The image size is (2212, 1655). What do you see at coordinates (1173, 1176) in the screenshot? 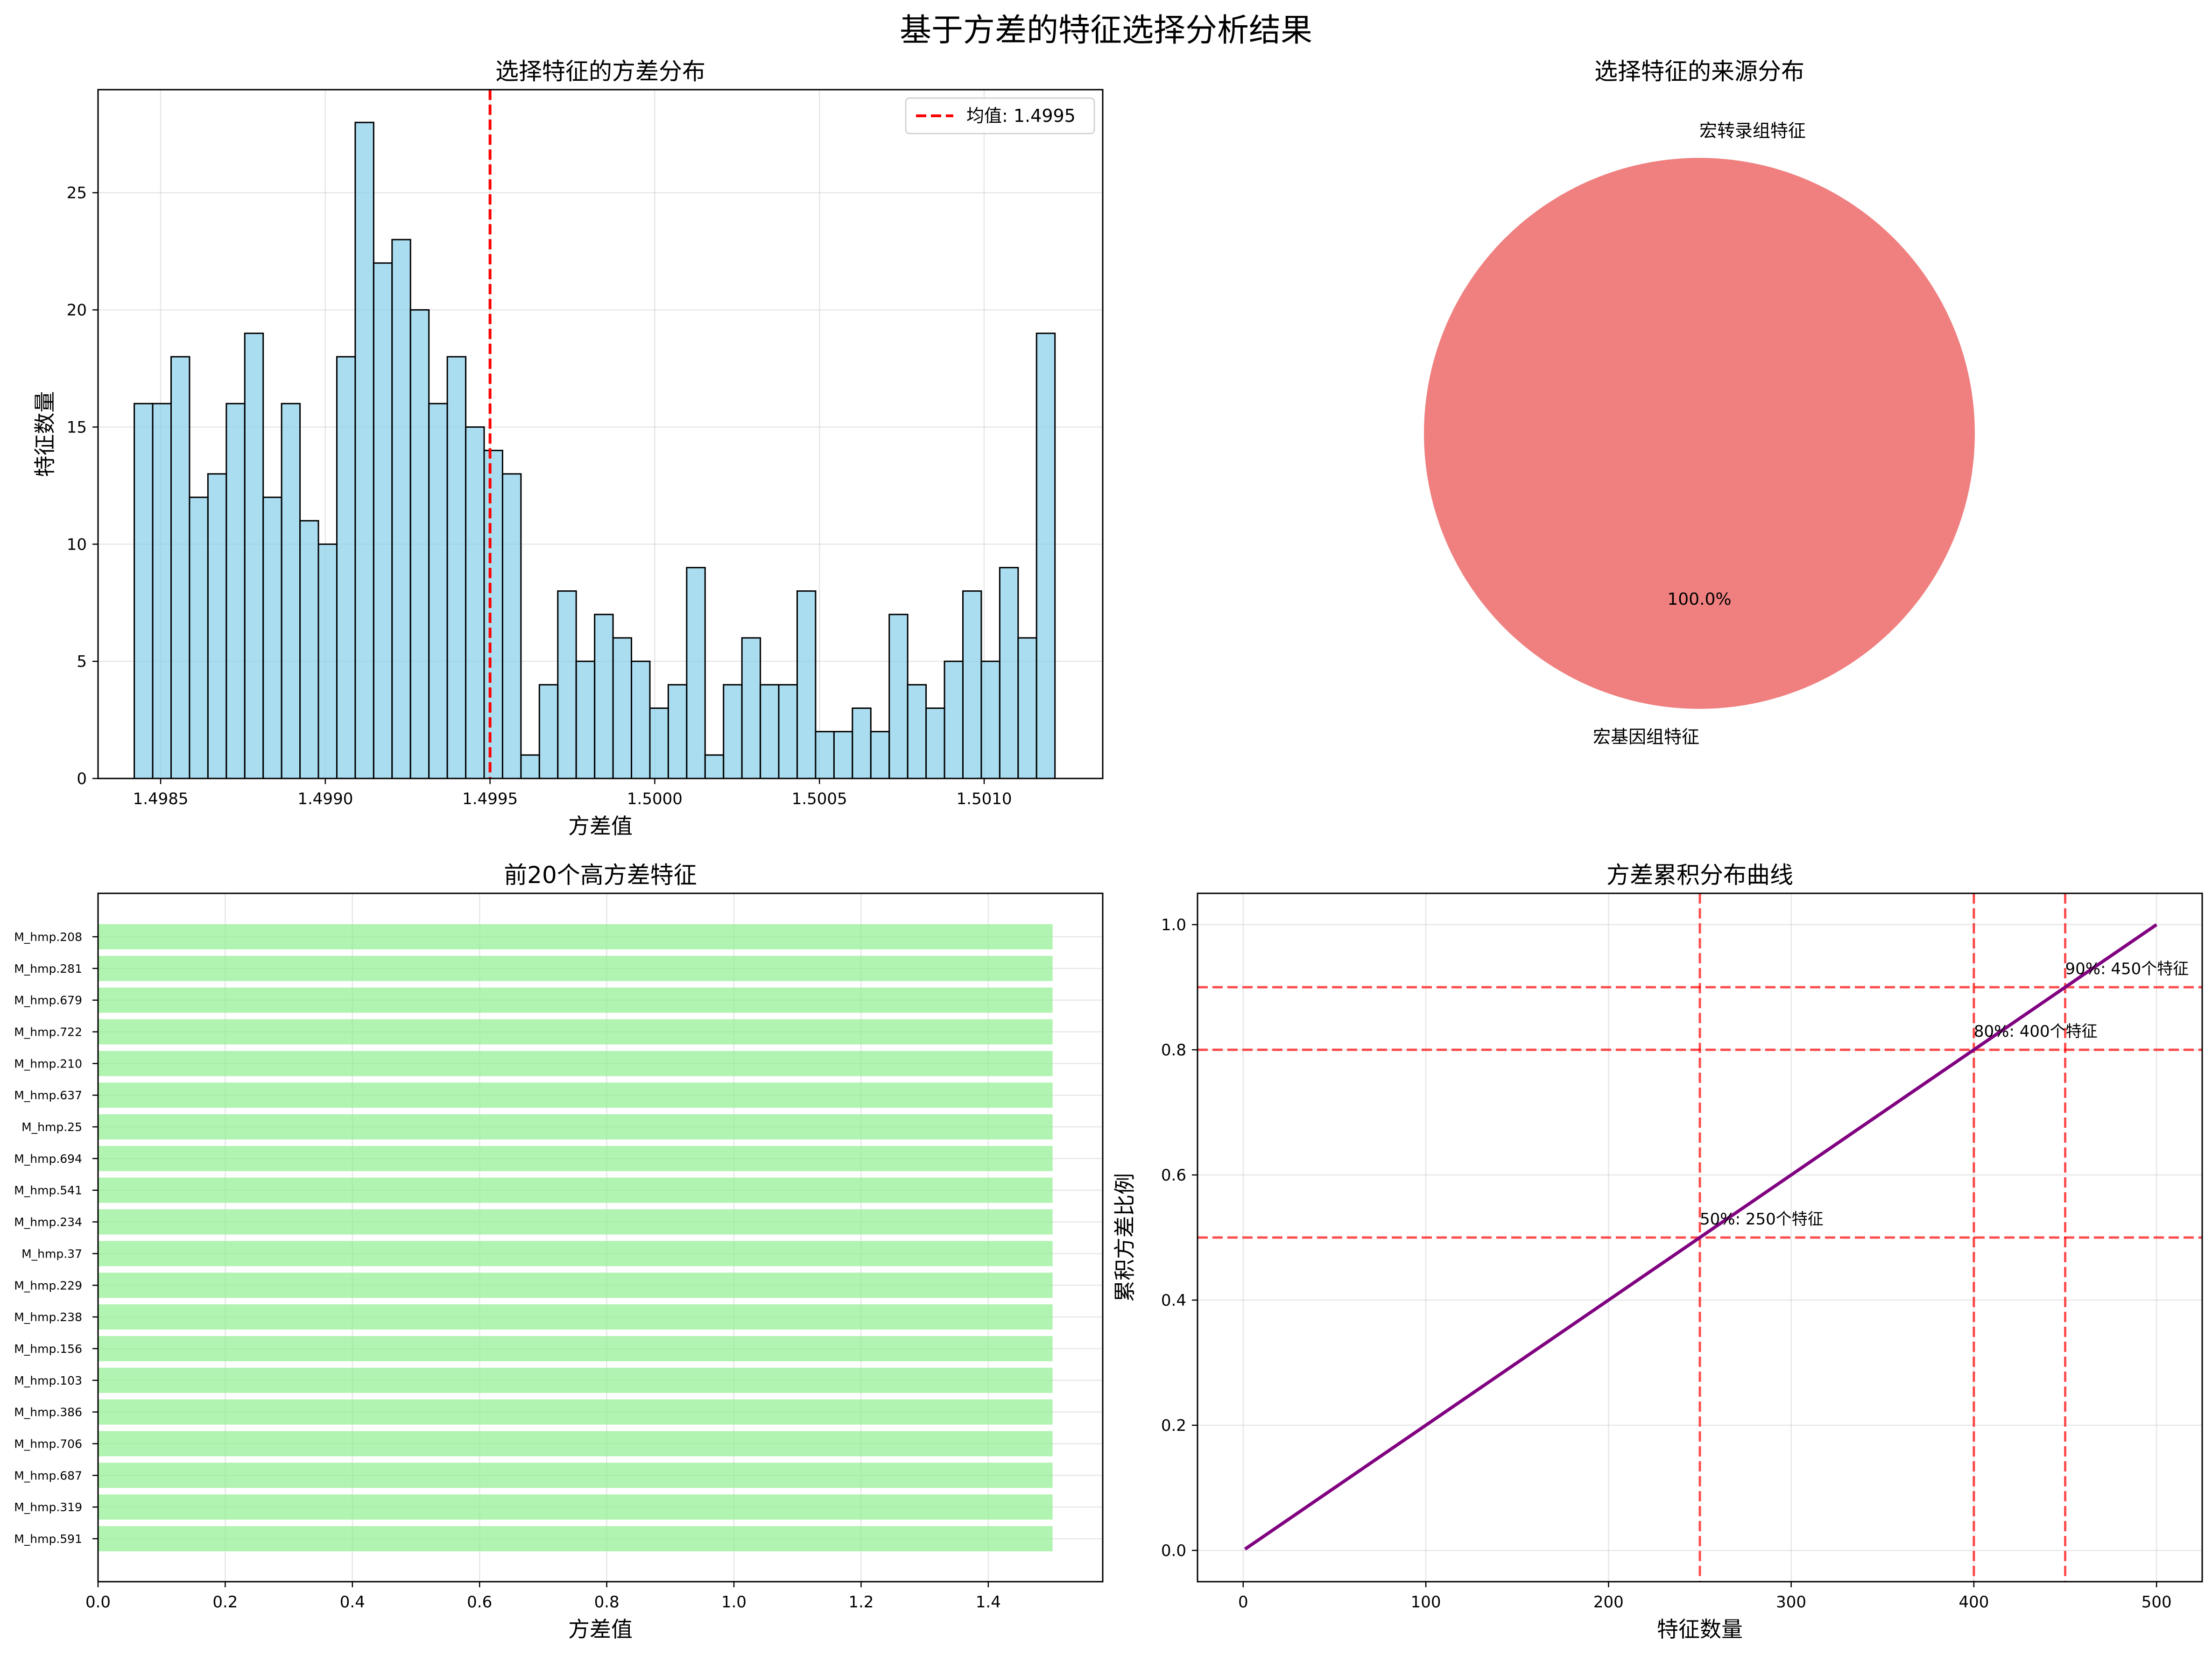
I see `y-tick-label: 0.6` at bounding box center [1173, 1176].